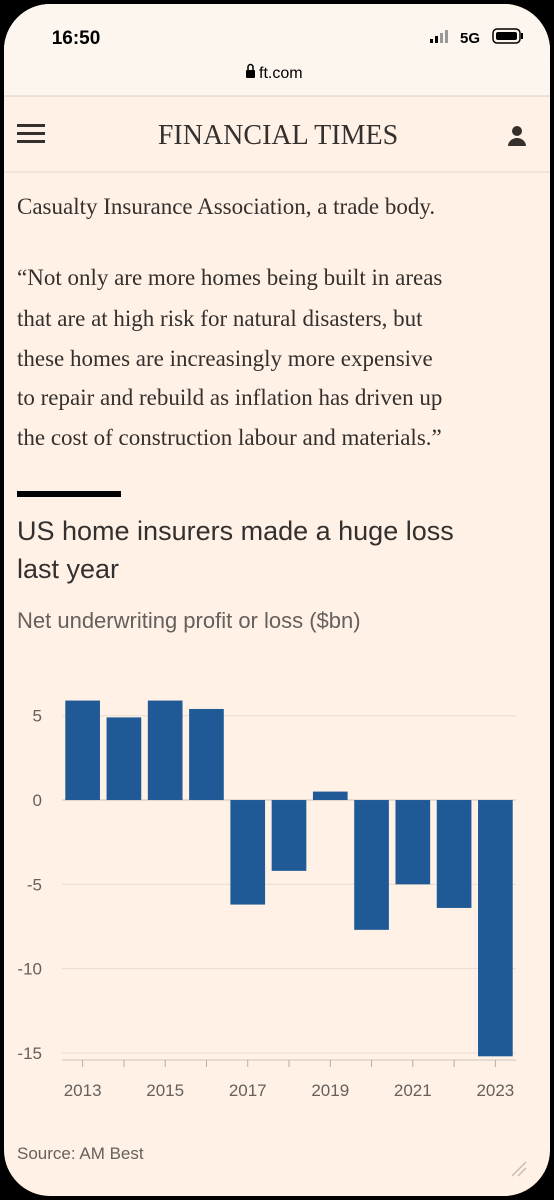 The height and width of the screenshot is (1200, 554). I want to click on y-tick-label: 0, so click(37, 800).